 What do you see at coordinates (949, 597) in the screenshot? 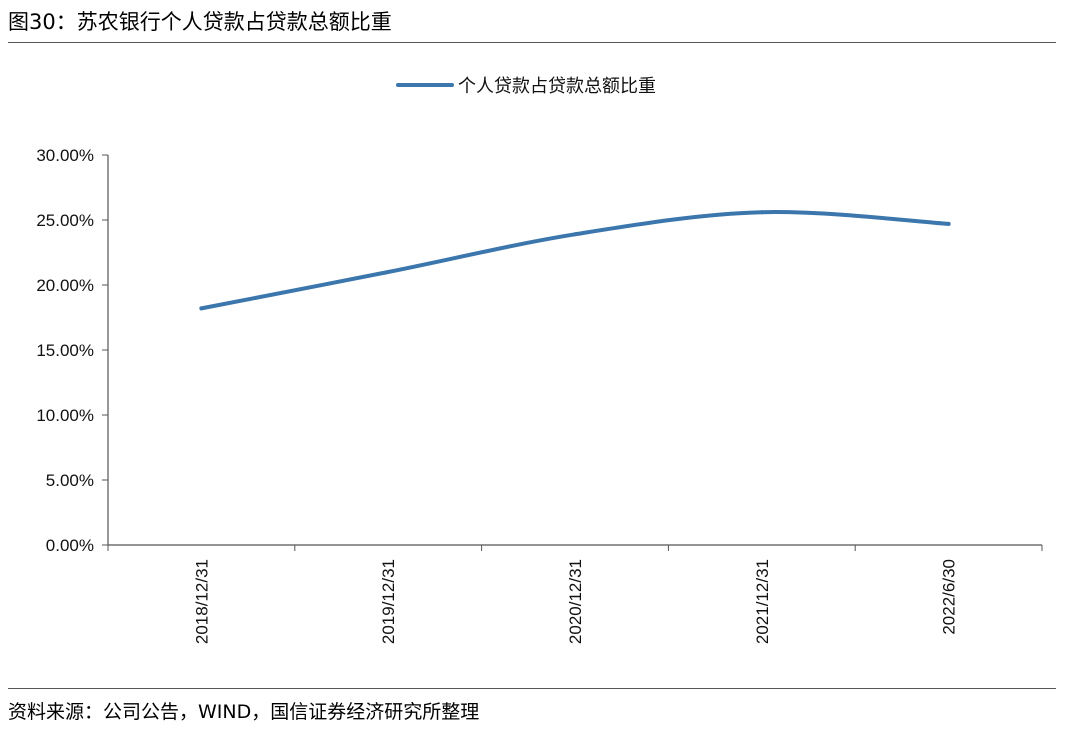
I see `x-tick-label: 2022/6/30` at bounding box center [949, 597].